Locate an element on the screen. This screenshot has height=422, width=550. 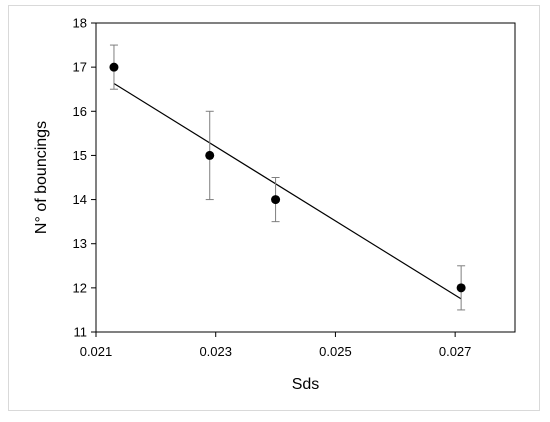
y-tick-label: 12 is located at coordinates (80, 287).